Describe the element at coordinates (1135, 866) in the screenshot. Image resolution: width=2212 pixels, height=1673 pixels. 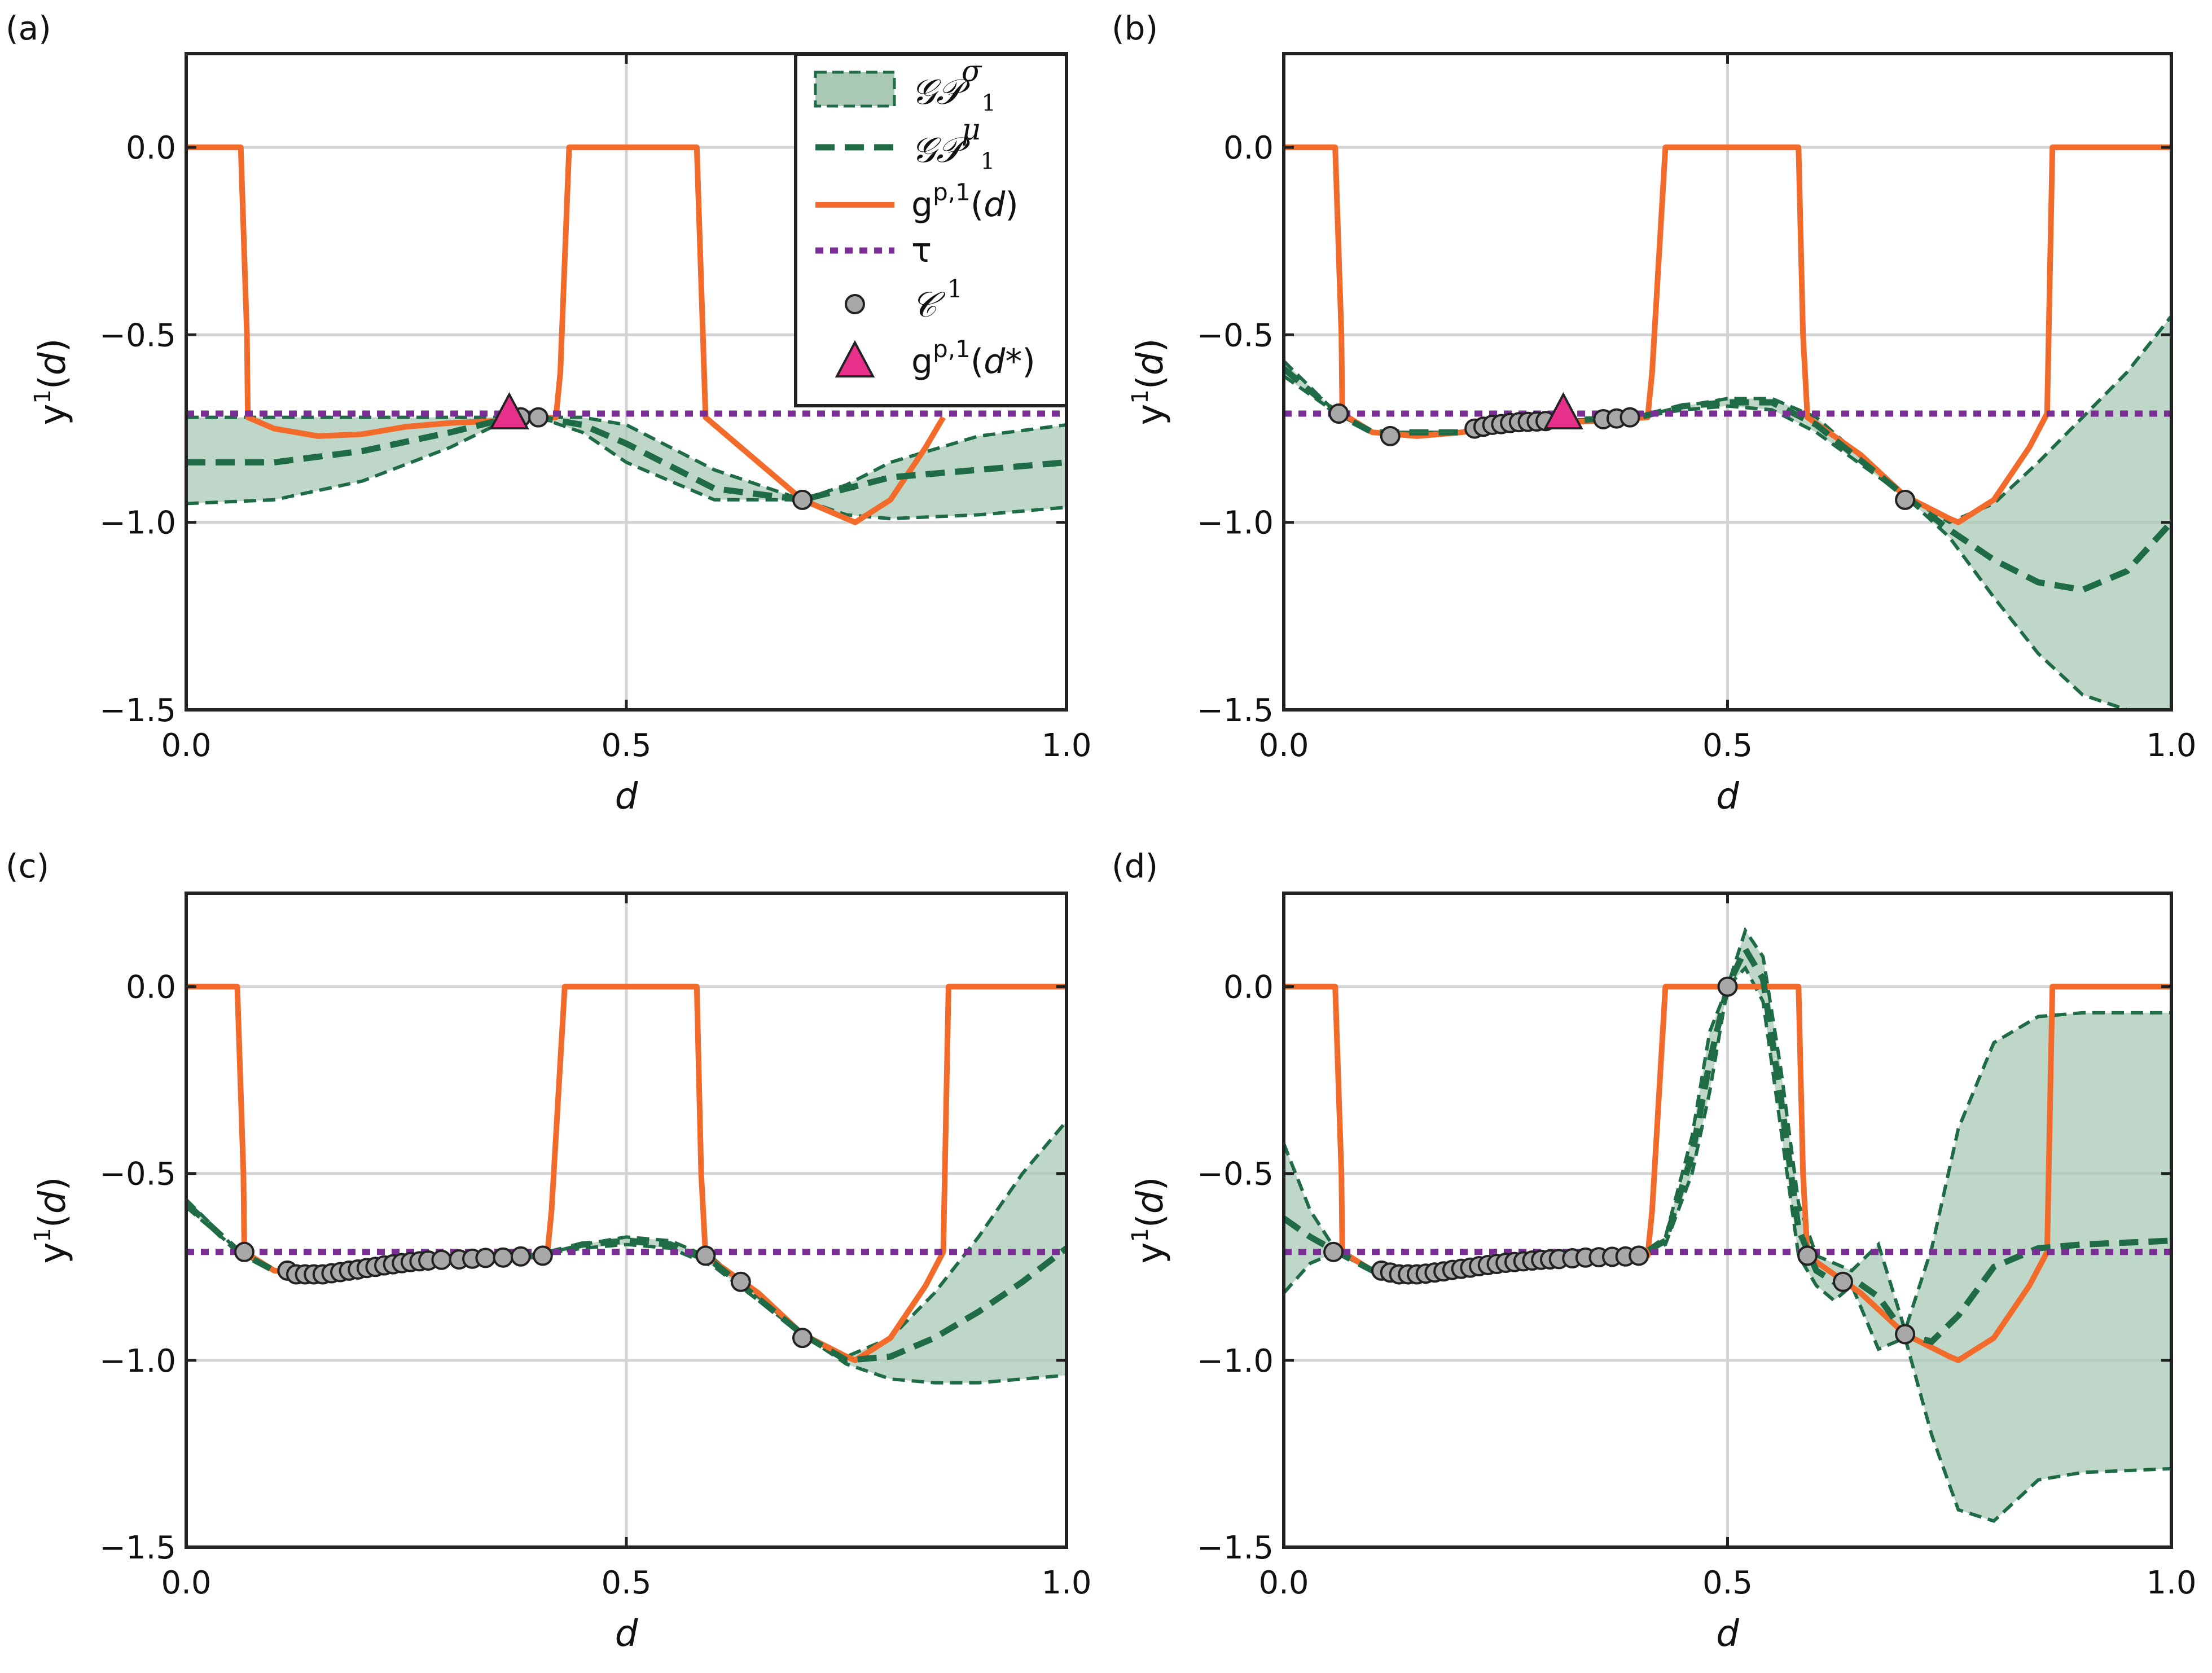
I see `panel-label: (d)` at that location.